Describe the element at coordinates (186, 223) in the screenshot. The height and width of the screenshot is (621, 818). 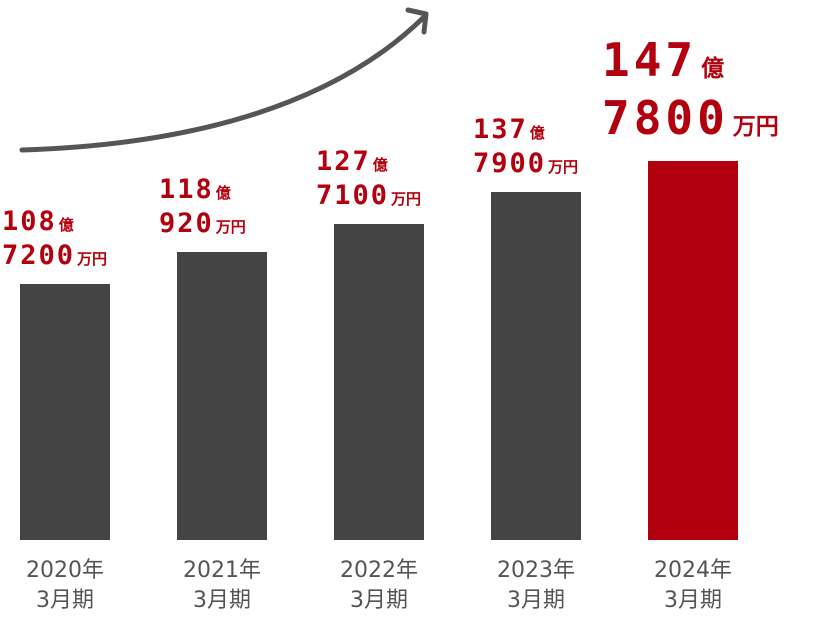
I see `data-label-man: 920` at that location.